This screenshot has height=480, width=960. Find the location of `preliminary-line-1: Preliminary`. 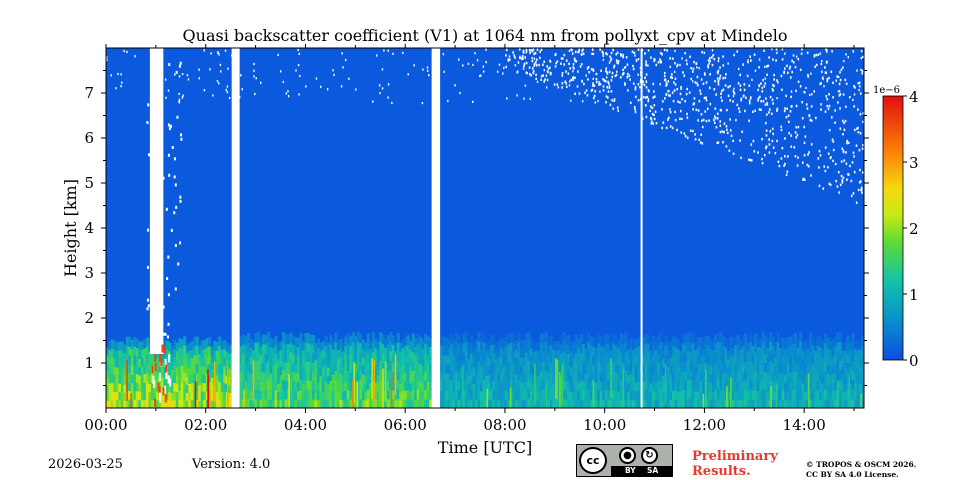

preliminary-line-1: Preliminary is located at coordinates (735, 456).